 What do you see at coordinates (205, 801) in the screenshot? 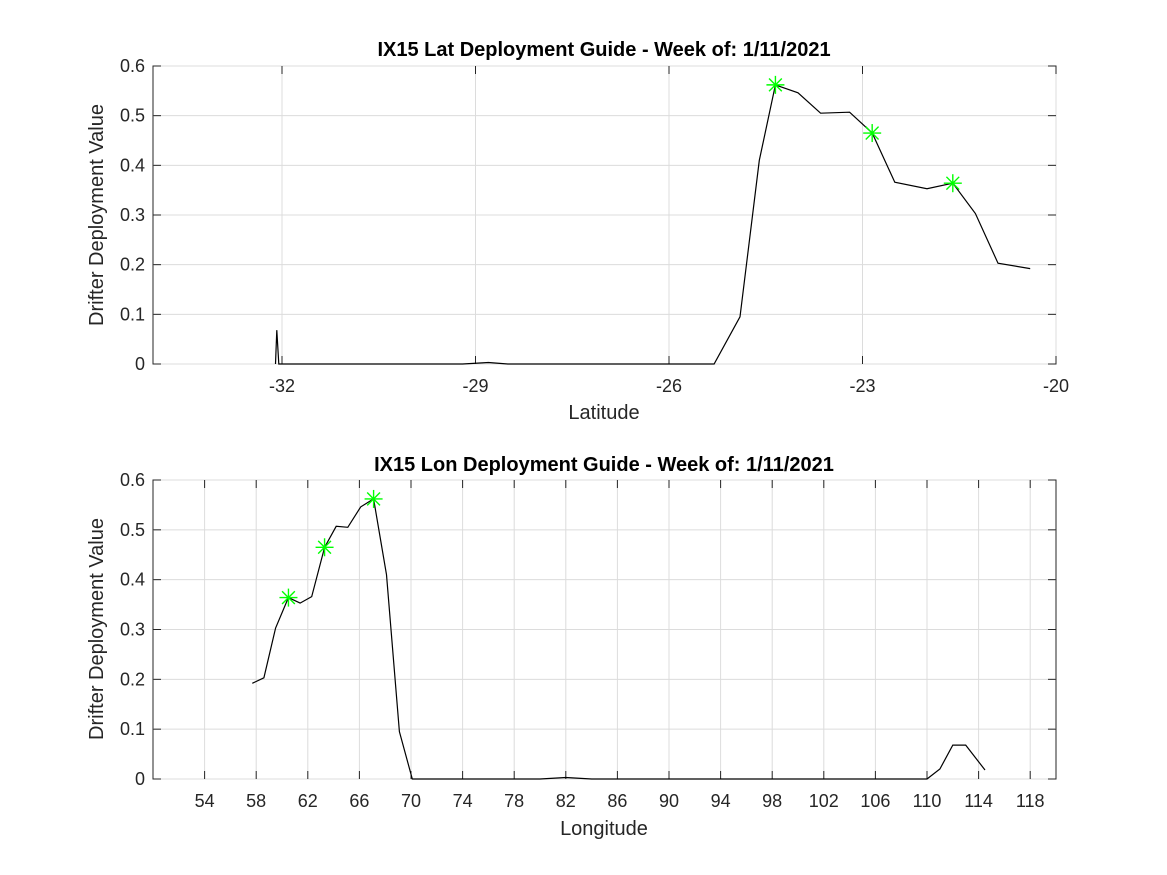
I see `lon-x-tick-label: 54` at bounding box center [205, 801].